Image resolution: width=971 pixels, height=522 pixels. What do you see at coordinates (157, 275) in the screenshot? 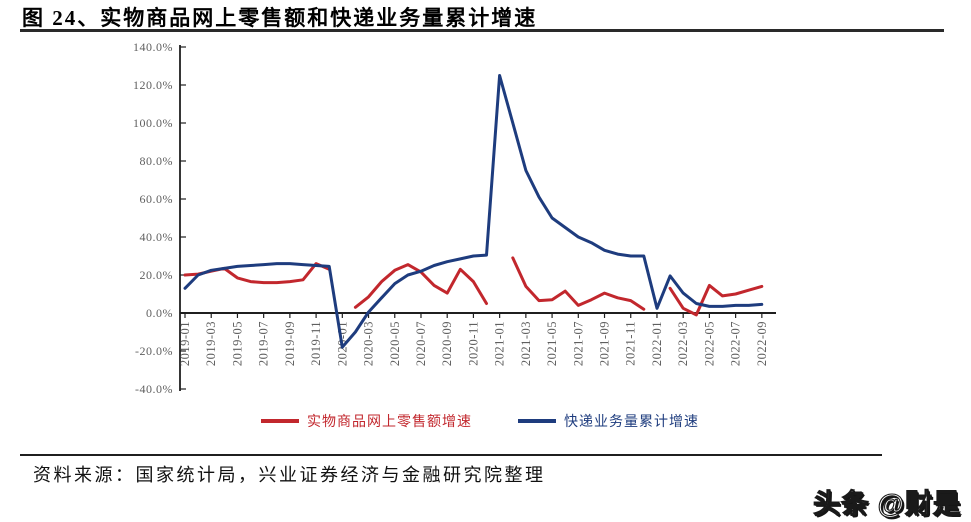
I see `y-tick-label: 20.0%` at bounding box center [157, 275].